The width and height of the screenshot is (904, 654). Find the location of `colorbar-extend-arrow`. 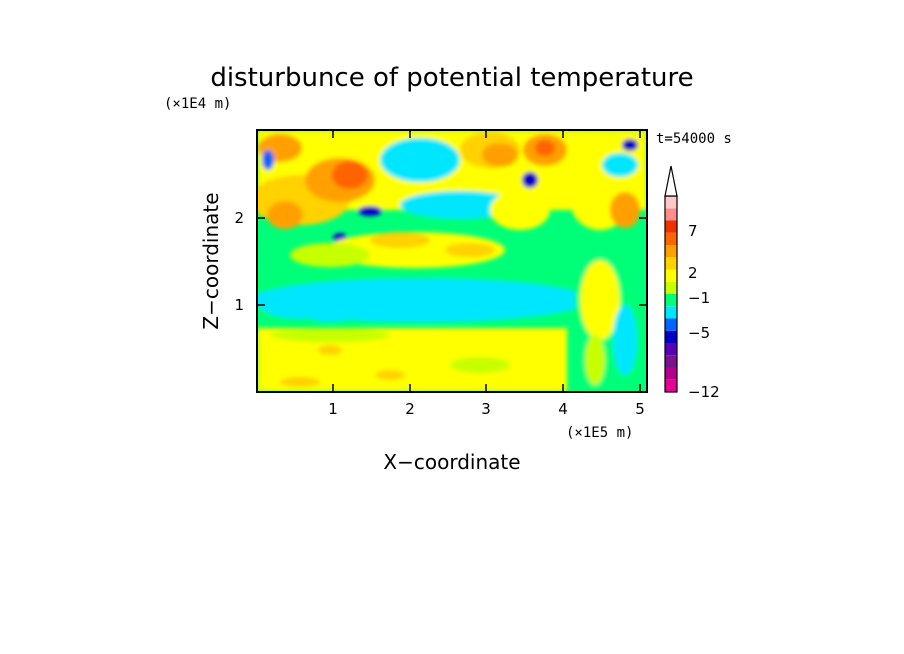

colorbar-extend-arrow is located at coordinates (671, 181).